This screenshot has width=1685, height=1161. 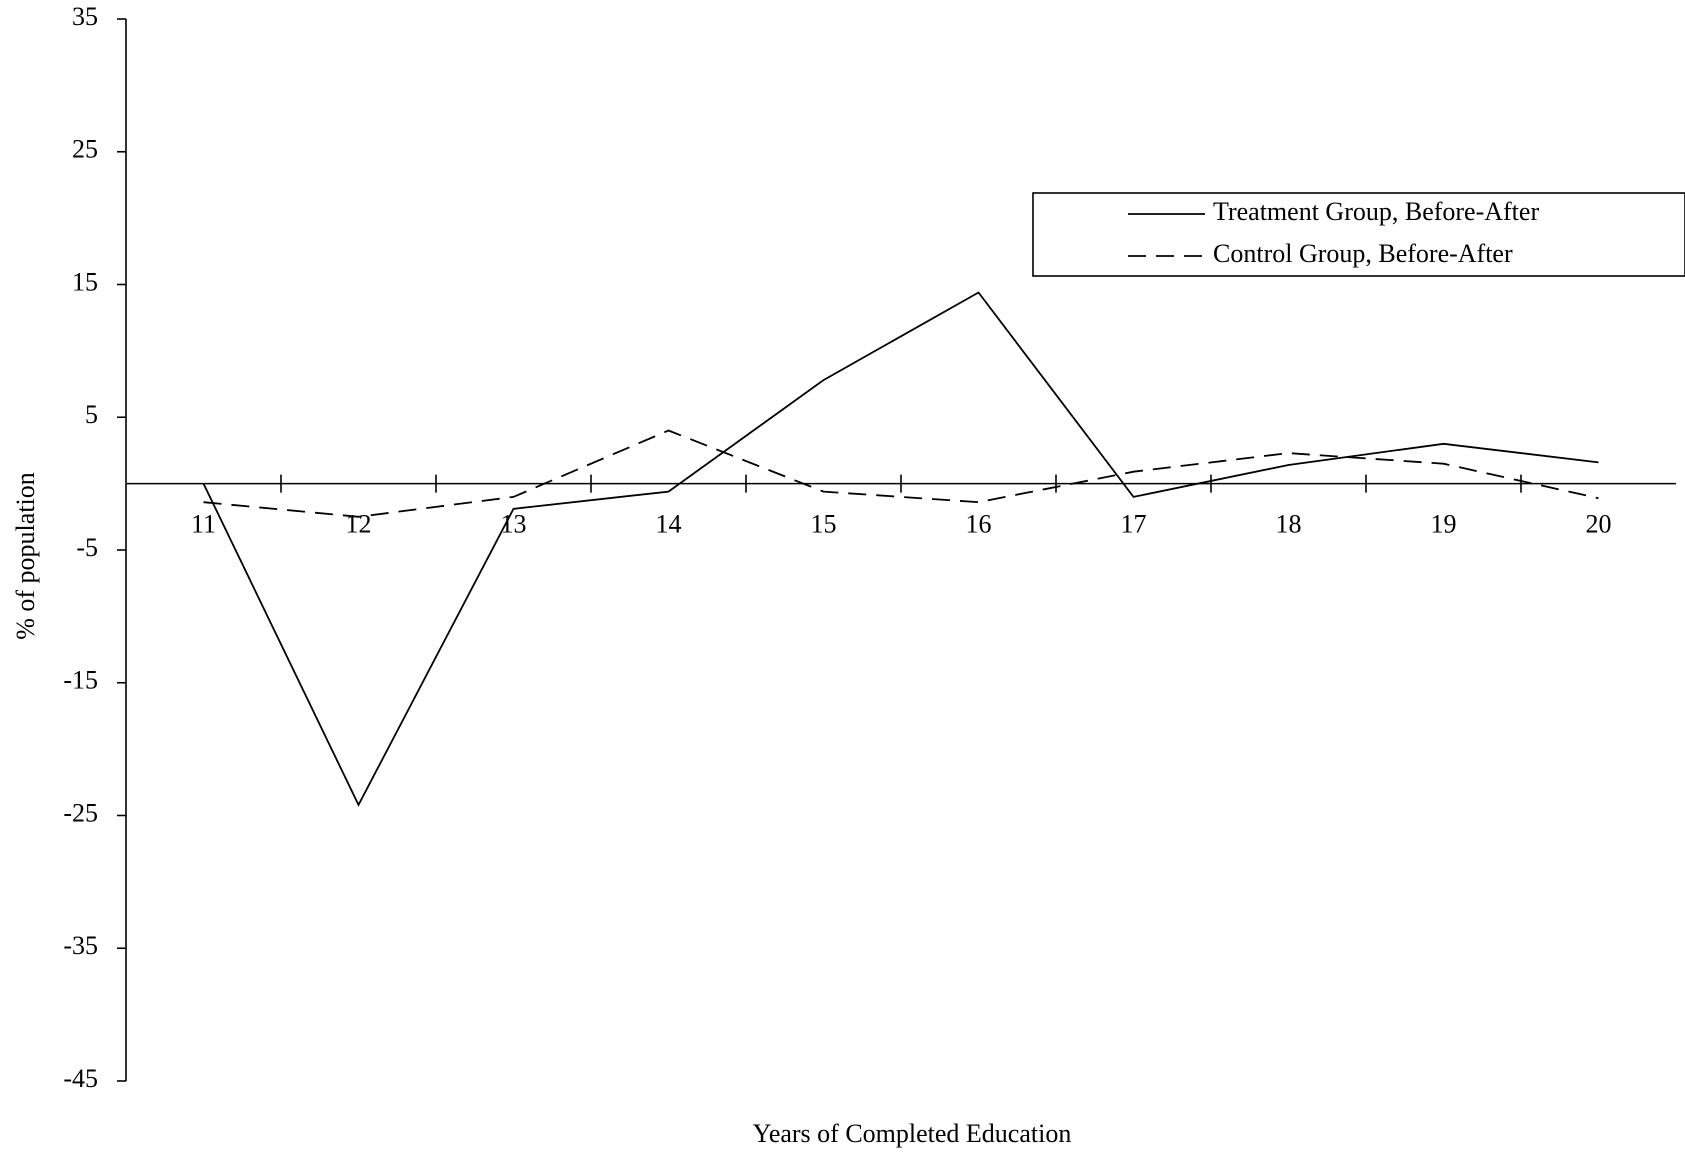 I want to click on y-tick-label: 35, so click(x=85, y=16).